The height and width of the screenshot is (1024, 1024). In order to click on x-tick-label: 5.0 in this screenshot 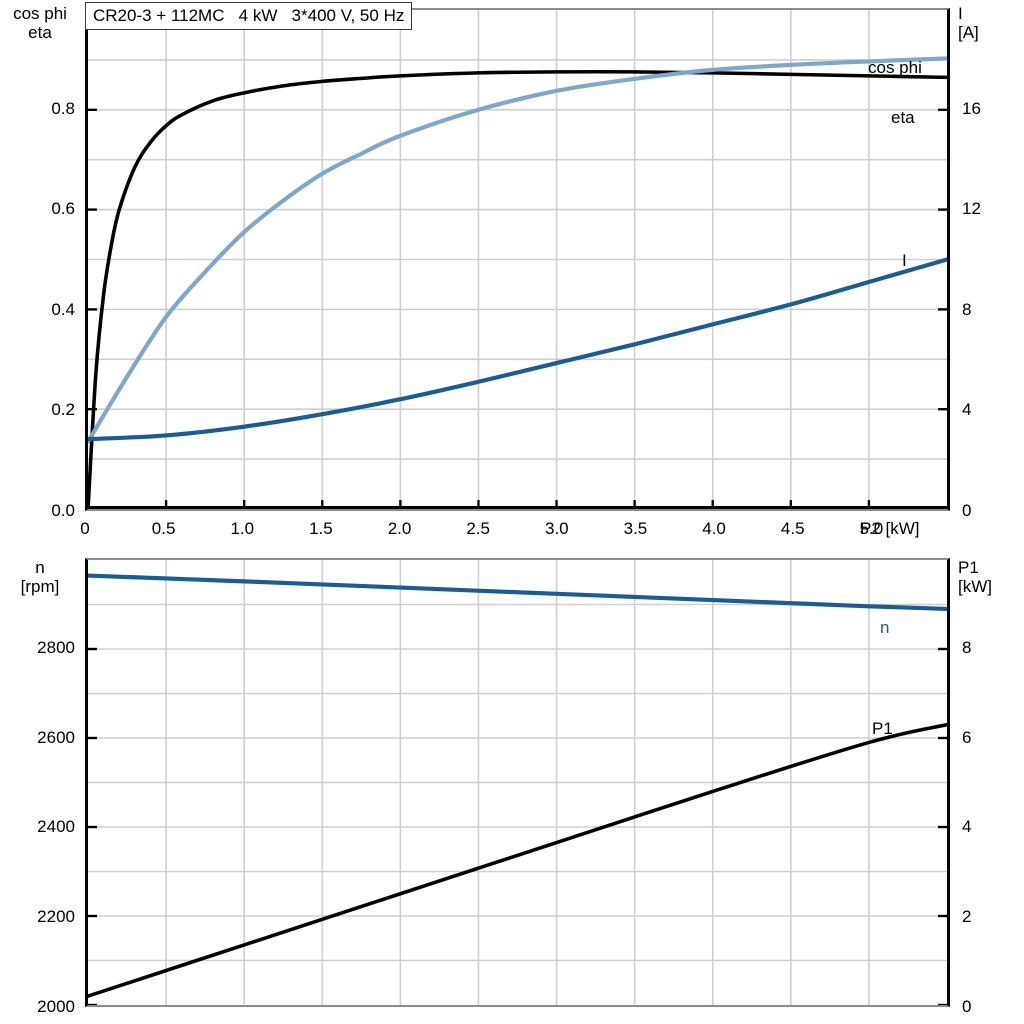, I will do `click(871, 528)`.